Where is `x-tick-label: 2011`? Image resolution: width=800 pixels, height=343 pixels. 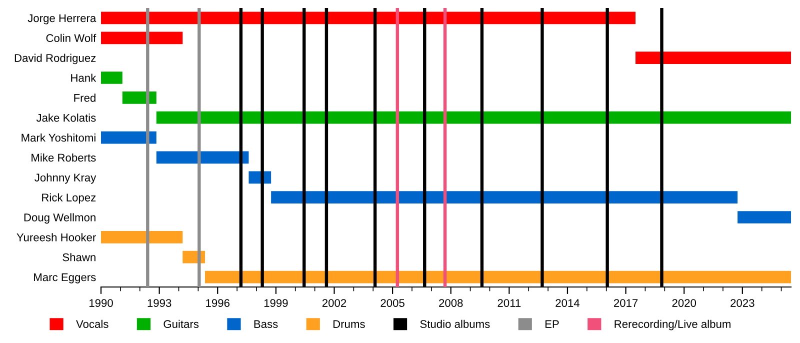 x-tick-label: 2011 is located at coordinates (509, 303).